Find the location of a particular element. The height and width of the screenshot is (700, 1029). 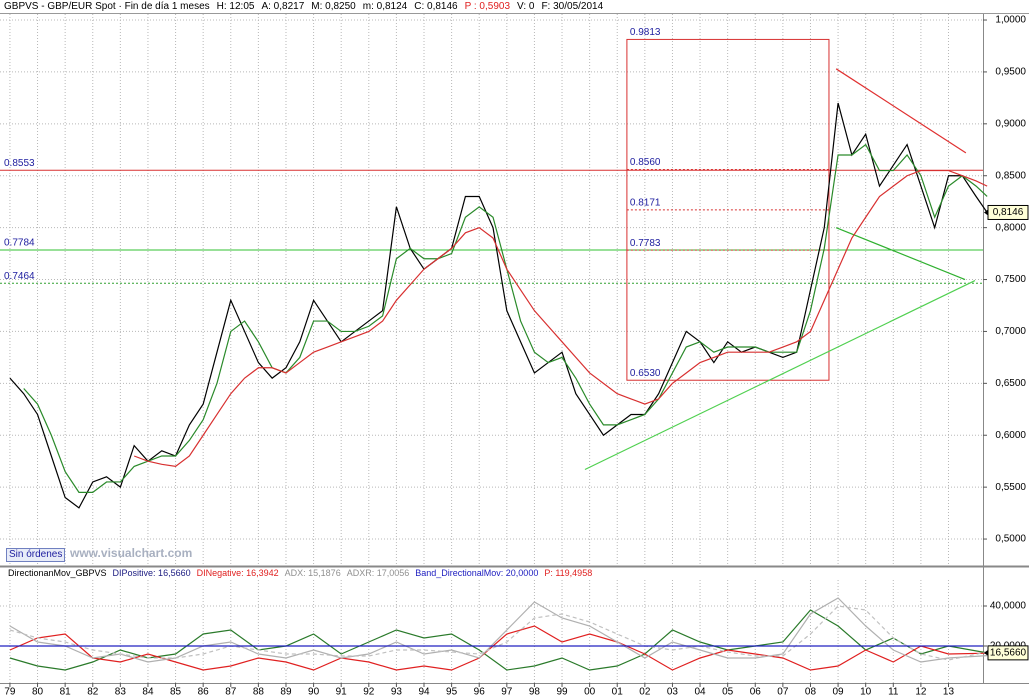

x-tick-label: 06 is located at coordinates (756, 692).